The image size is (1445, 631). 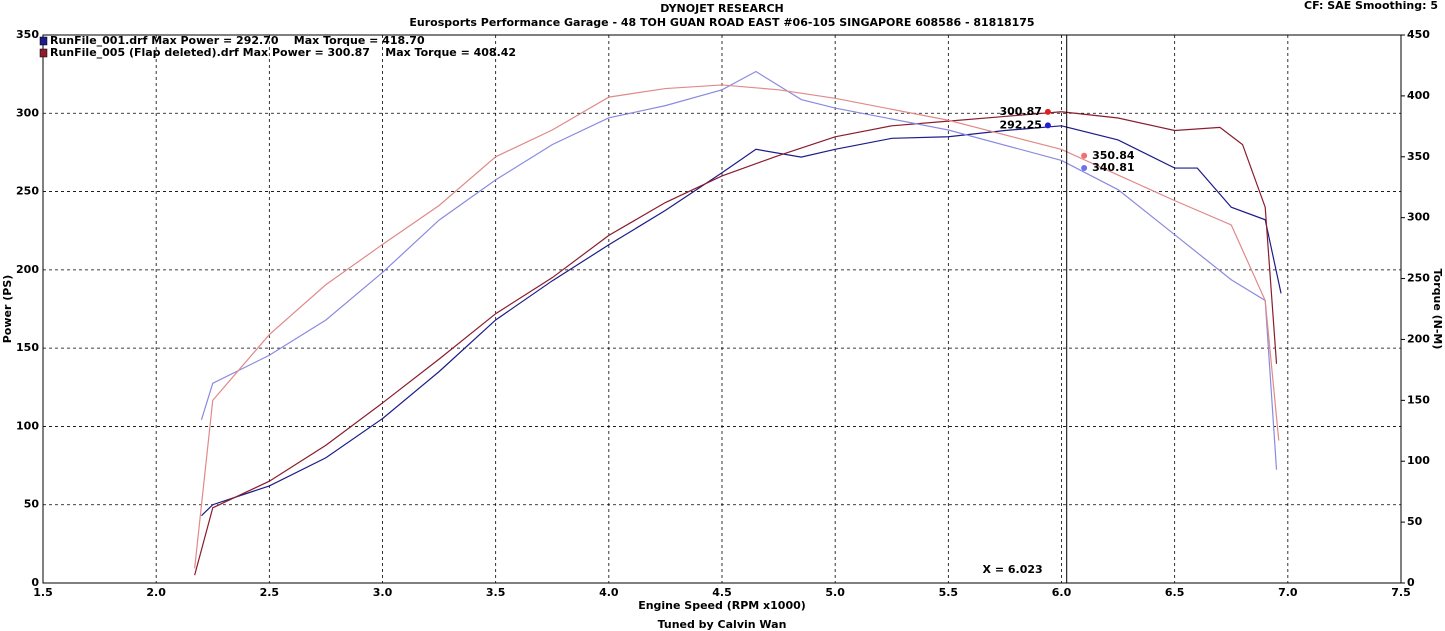 What do you see at coordinates (1113, 155) in the screenshot?
I see `marker-label: 350.84` at bounding box center [1113, 155].